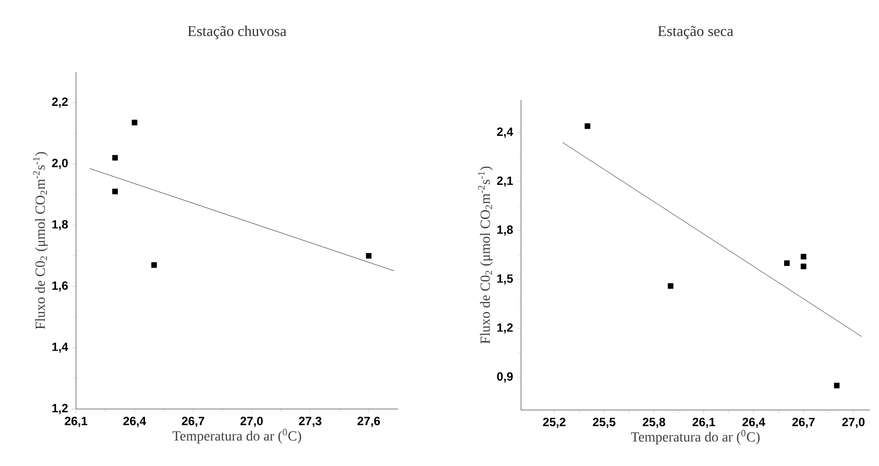 Image resolution: width=879 pixels, height=466 pixels. What do you see at coordinates (237, 33) in the screenshot?
I see `chart-title: Estação chuvosa` at bounding box center [237, 33].